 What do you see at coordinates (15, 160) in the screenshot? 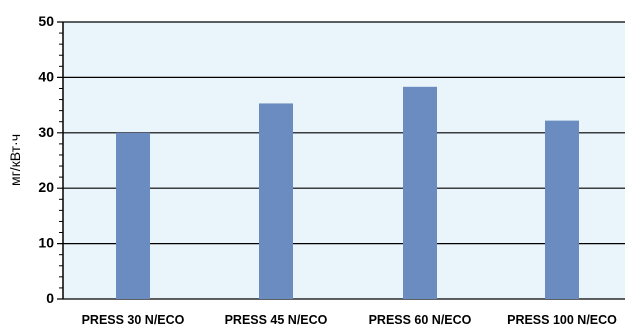
I see `y-axis-label: мг/кВт·ч` at bounding box center [15, 160].